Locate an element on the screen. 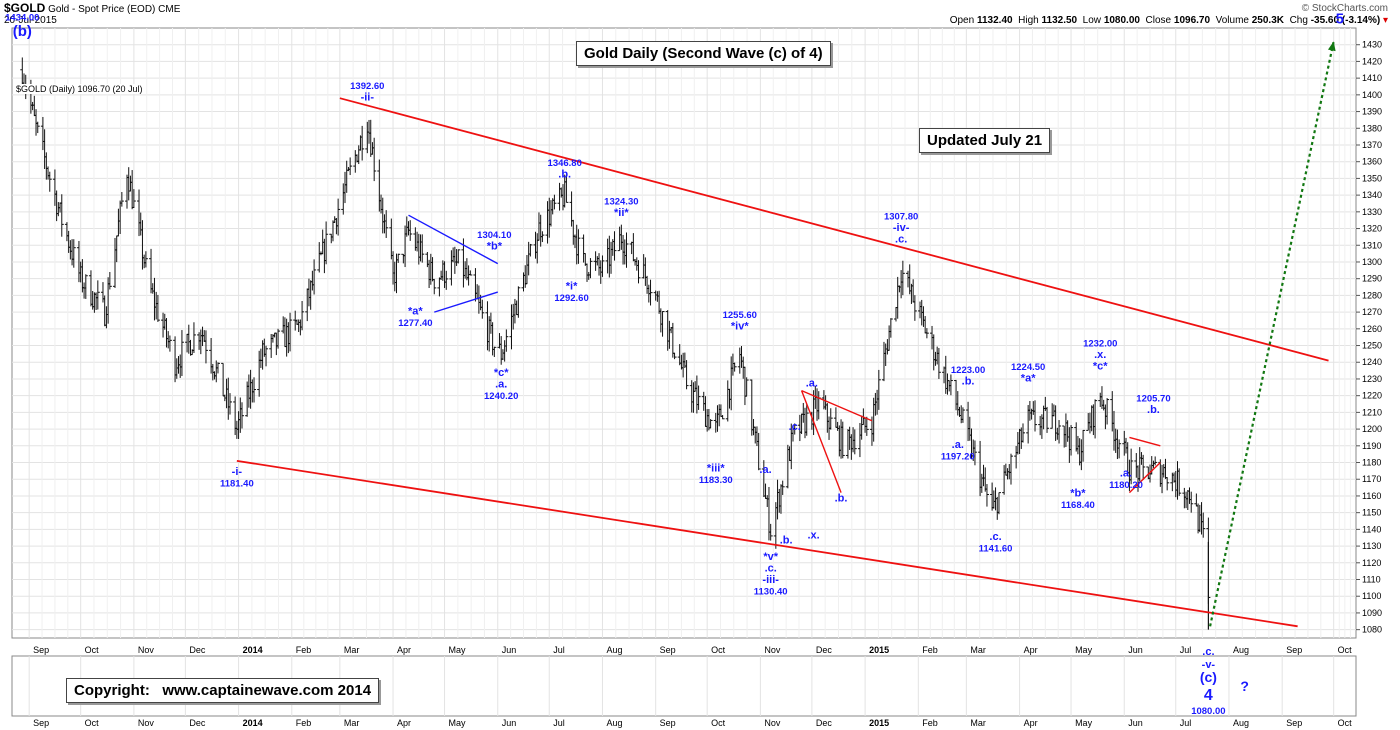  open-label: Open is located at coordinates (962, 20).